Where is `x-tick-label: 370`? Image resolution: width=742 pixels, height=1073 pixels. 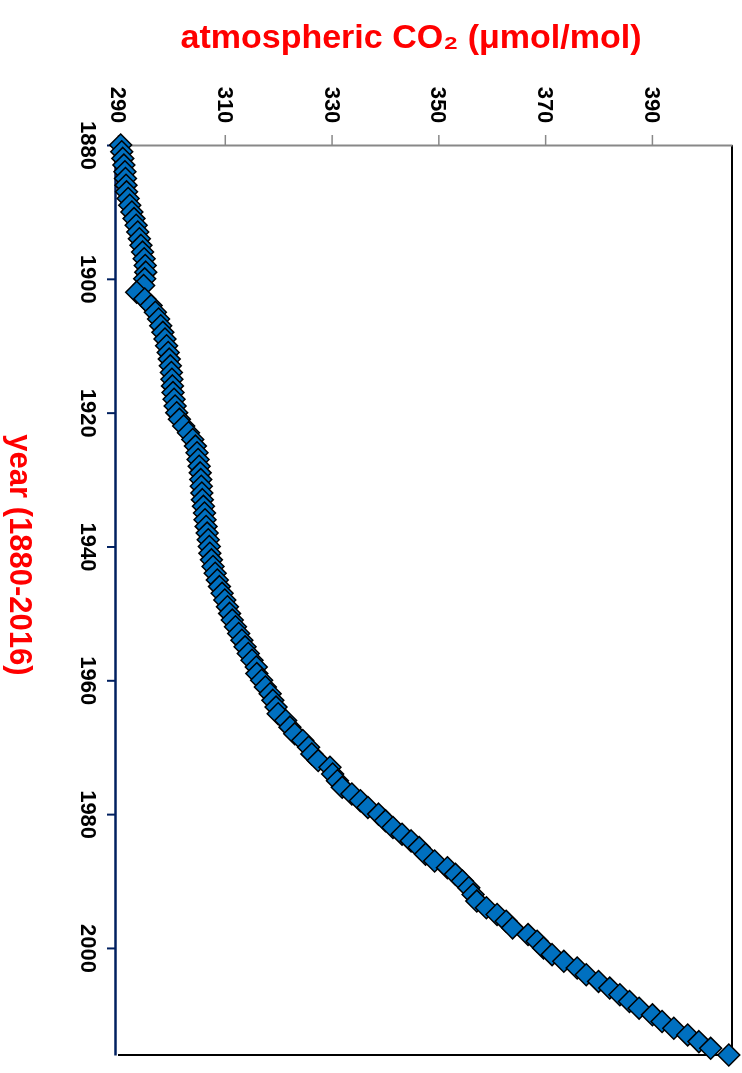 x-tick-label: 370 is located at coordinates (546, 105).